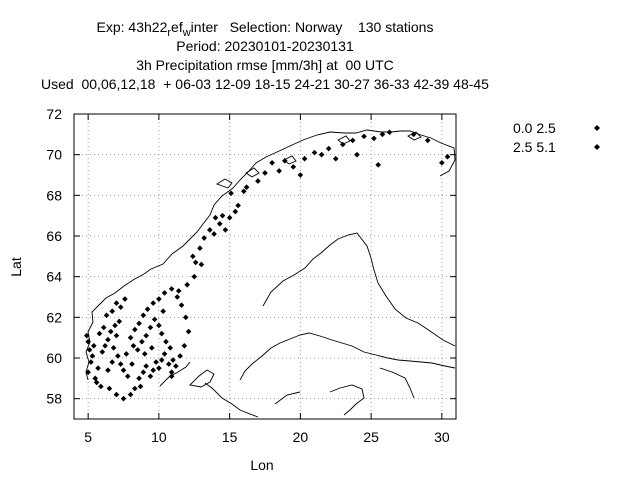 This screenshot has height=480, width=640. I want to click on title-exp-prefix: Exp: 43h22, so click(132, 27).